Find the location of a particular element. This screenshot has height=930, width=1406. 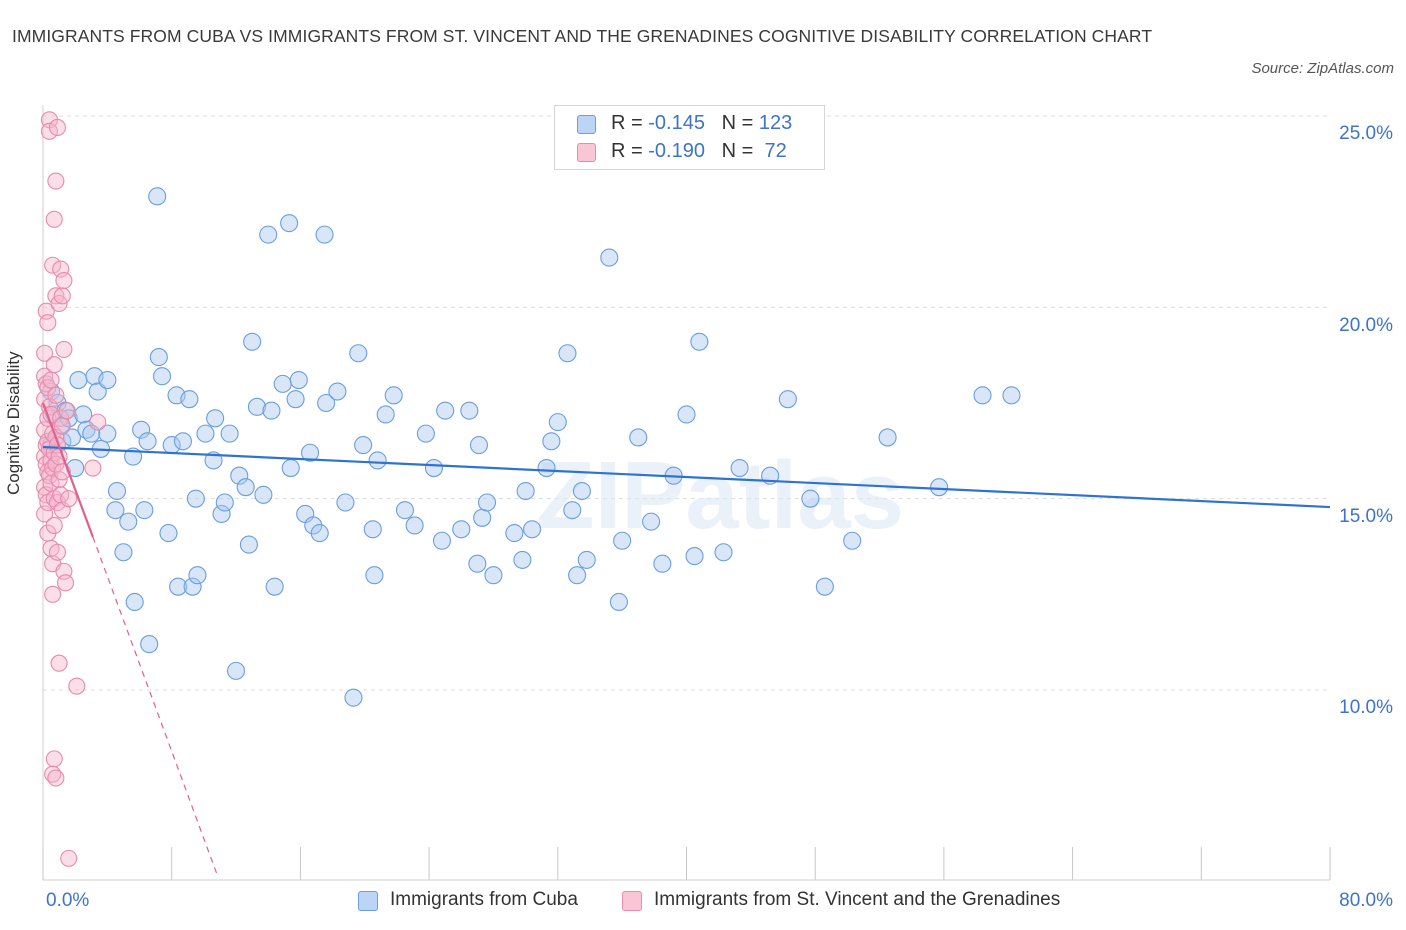

legend-n-value: 72 is located at coordinates (772, 151).